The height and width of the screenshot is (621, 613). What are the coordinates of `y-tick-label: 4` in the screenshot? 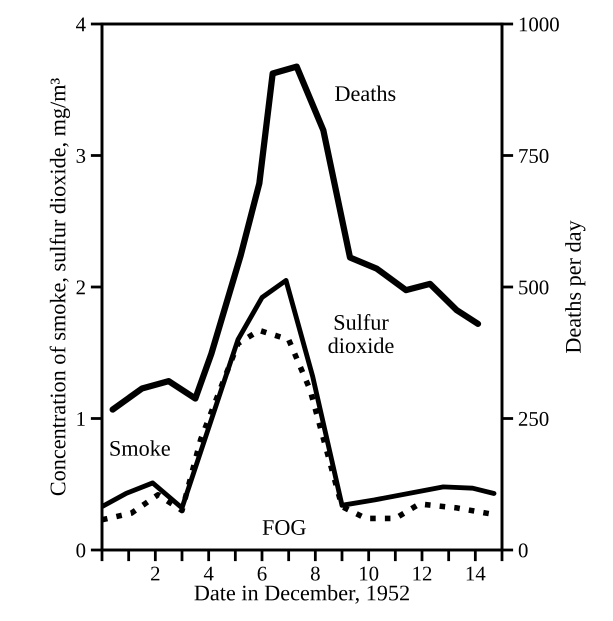 It's located at (81, 25).